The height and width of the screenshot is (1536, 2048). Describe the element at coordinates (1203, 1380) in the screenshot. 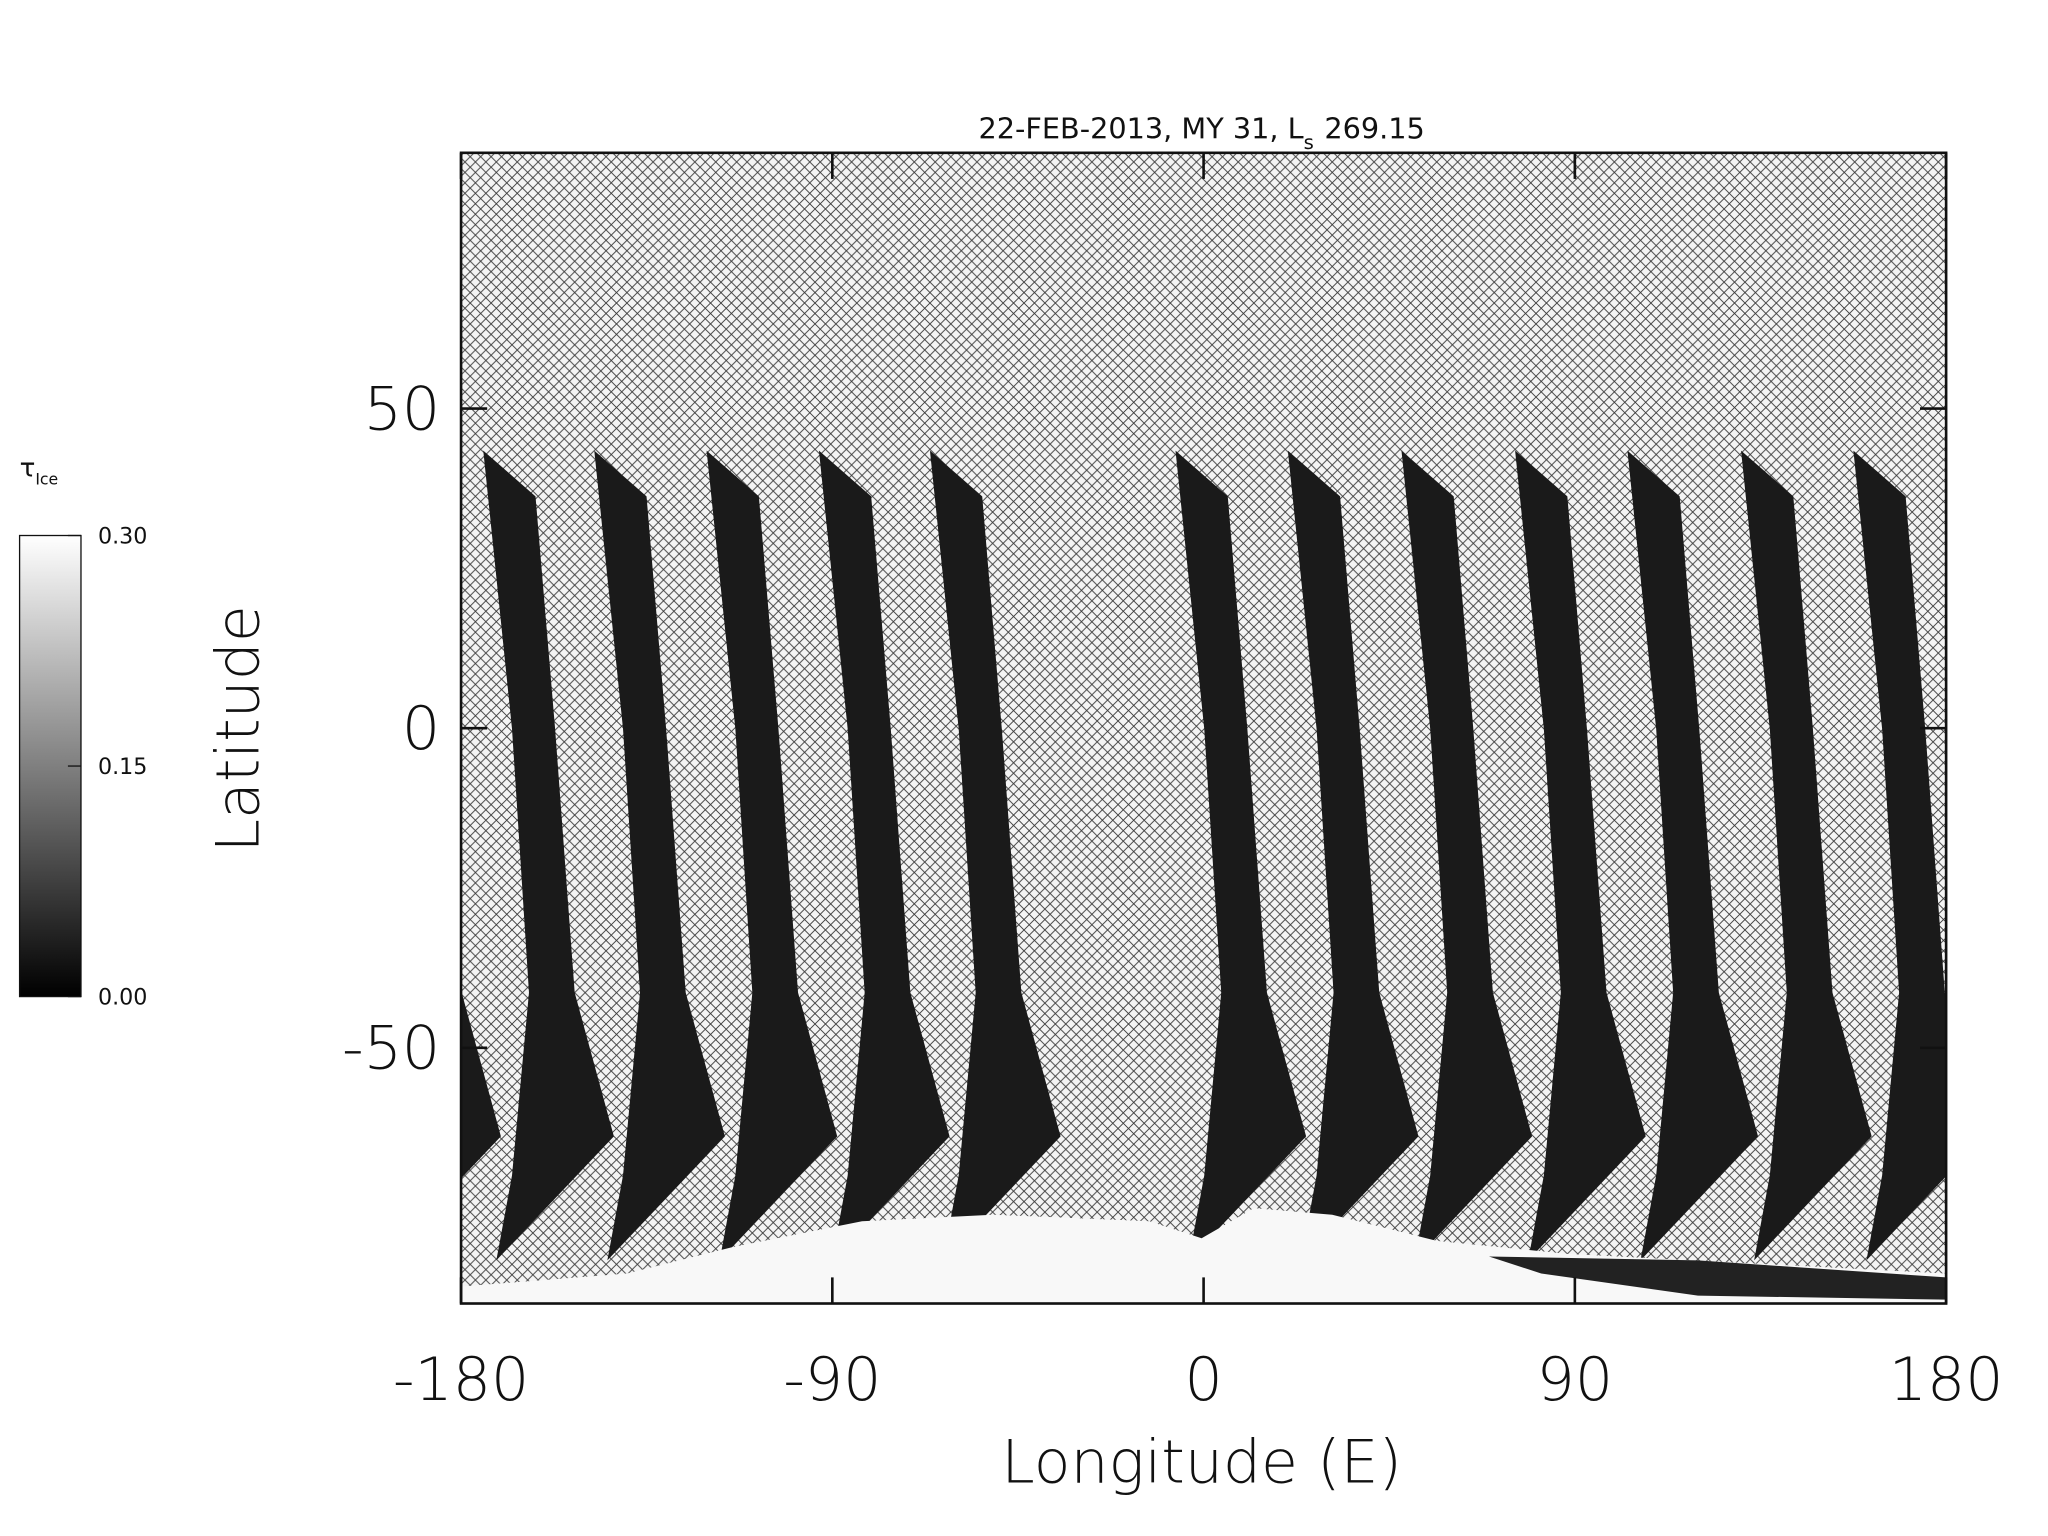

I see `x-tick-label: 0` at that location.